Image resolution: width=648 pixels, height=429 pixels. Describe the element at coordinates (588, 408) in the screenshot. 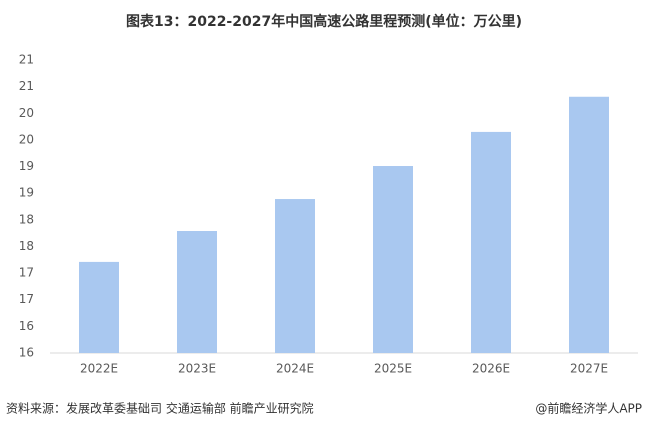

I see `credit: @前瞻经济学人APP` at that location.